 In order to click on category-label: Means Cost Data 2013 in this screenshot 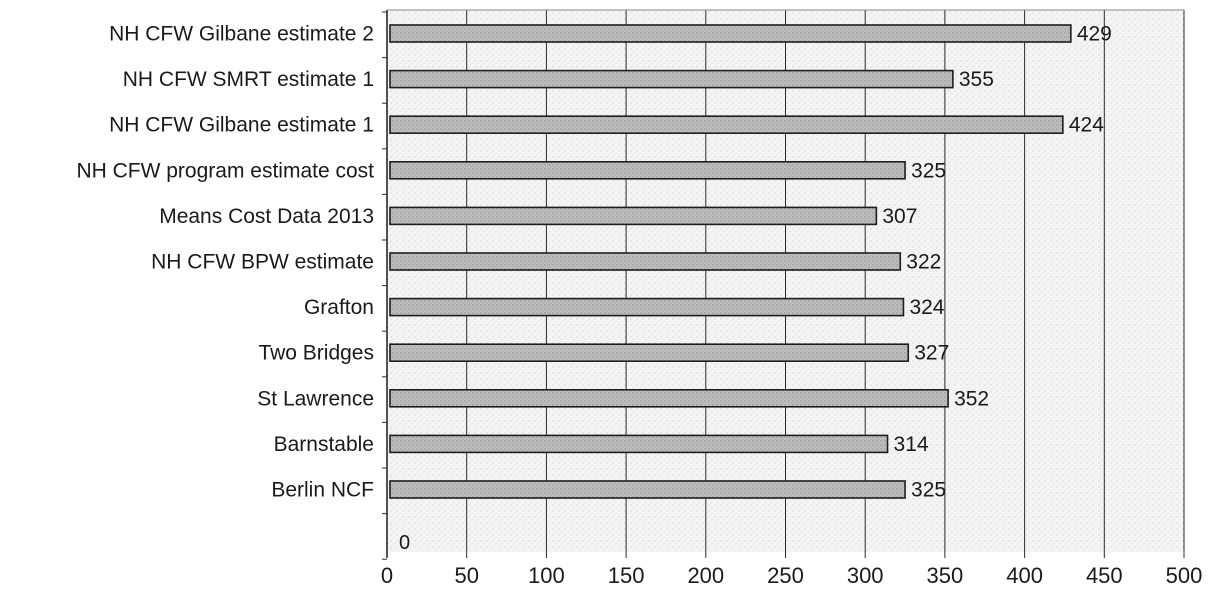, I will do `click(266, 216)`.